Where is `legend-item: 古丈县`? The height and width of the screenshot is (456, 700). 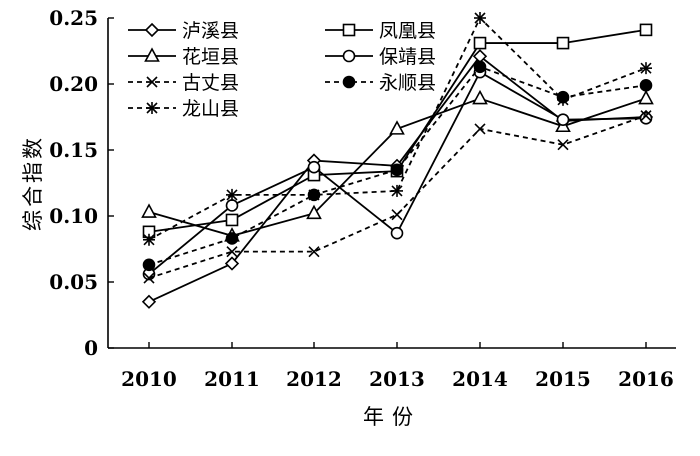
legend-item: 古丈县 is located at coordinates (183, 83).